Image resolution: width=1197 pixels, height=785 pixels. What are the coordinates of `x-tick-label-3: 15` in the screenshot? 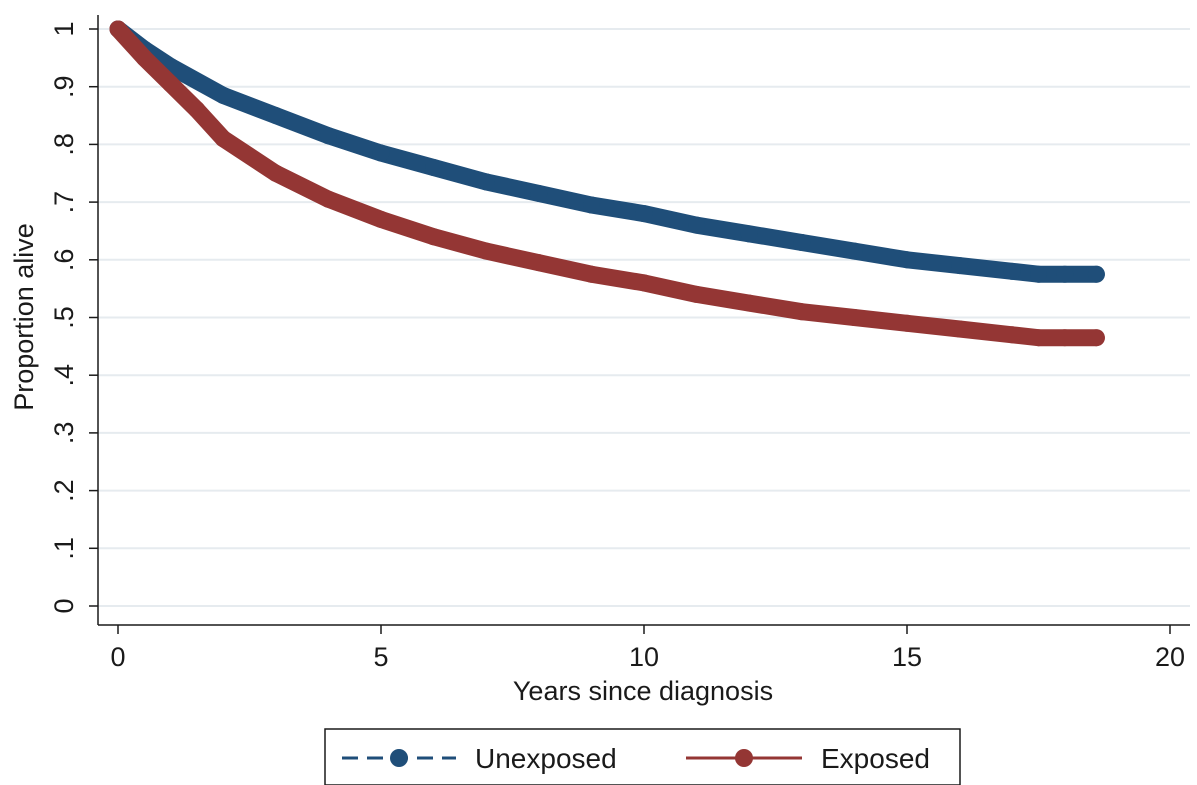 It's located at (907, 657).